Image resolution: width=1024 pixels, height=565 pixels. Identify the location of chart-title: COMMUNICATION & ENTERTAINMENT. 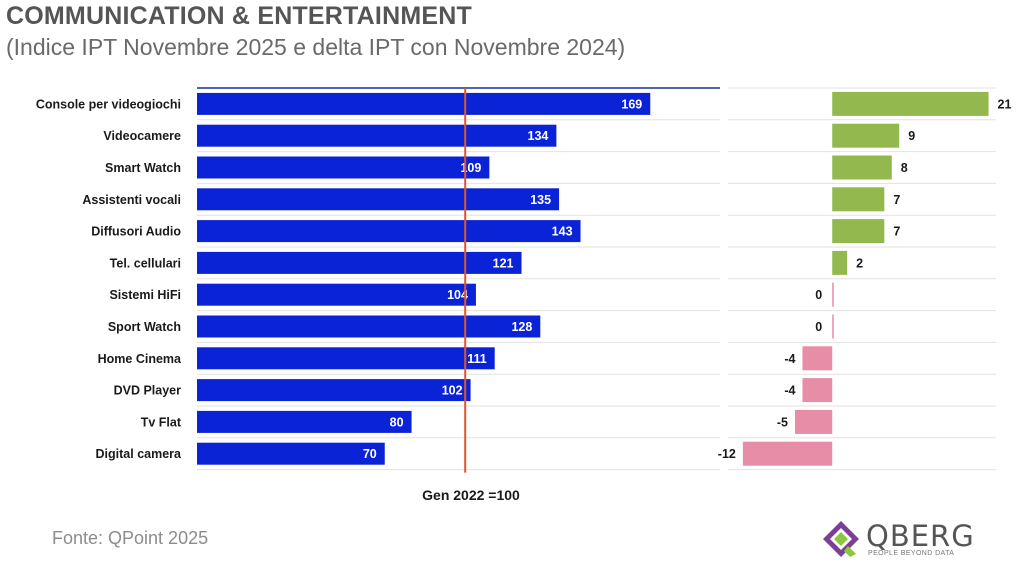
(239, 16).